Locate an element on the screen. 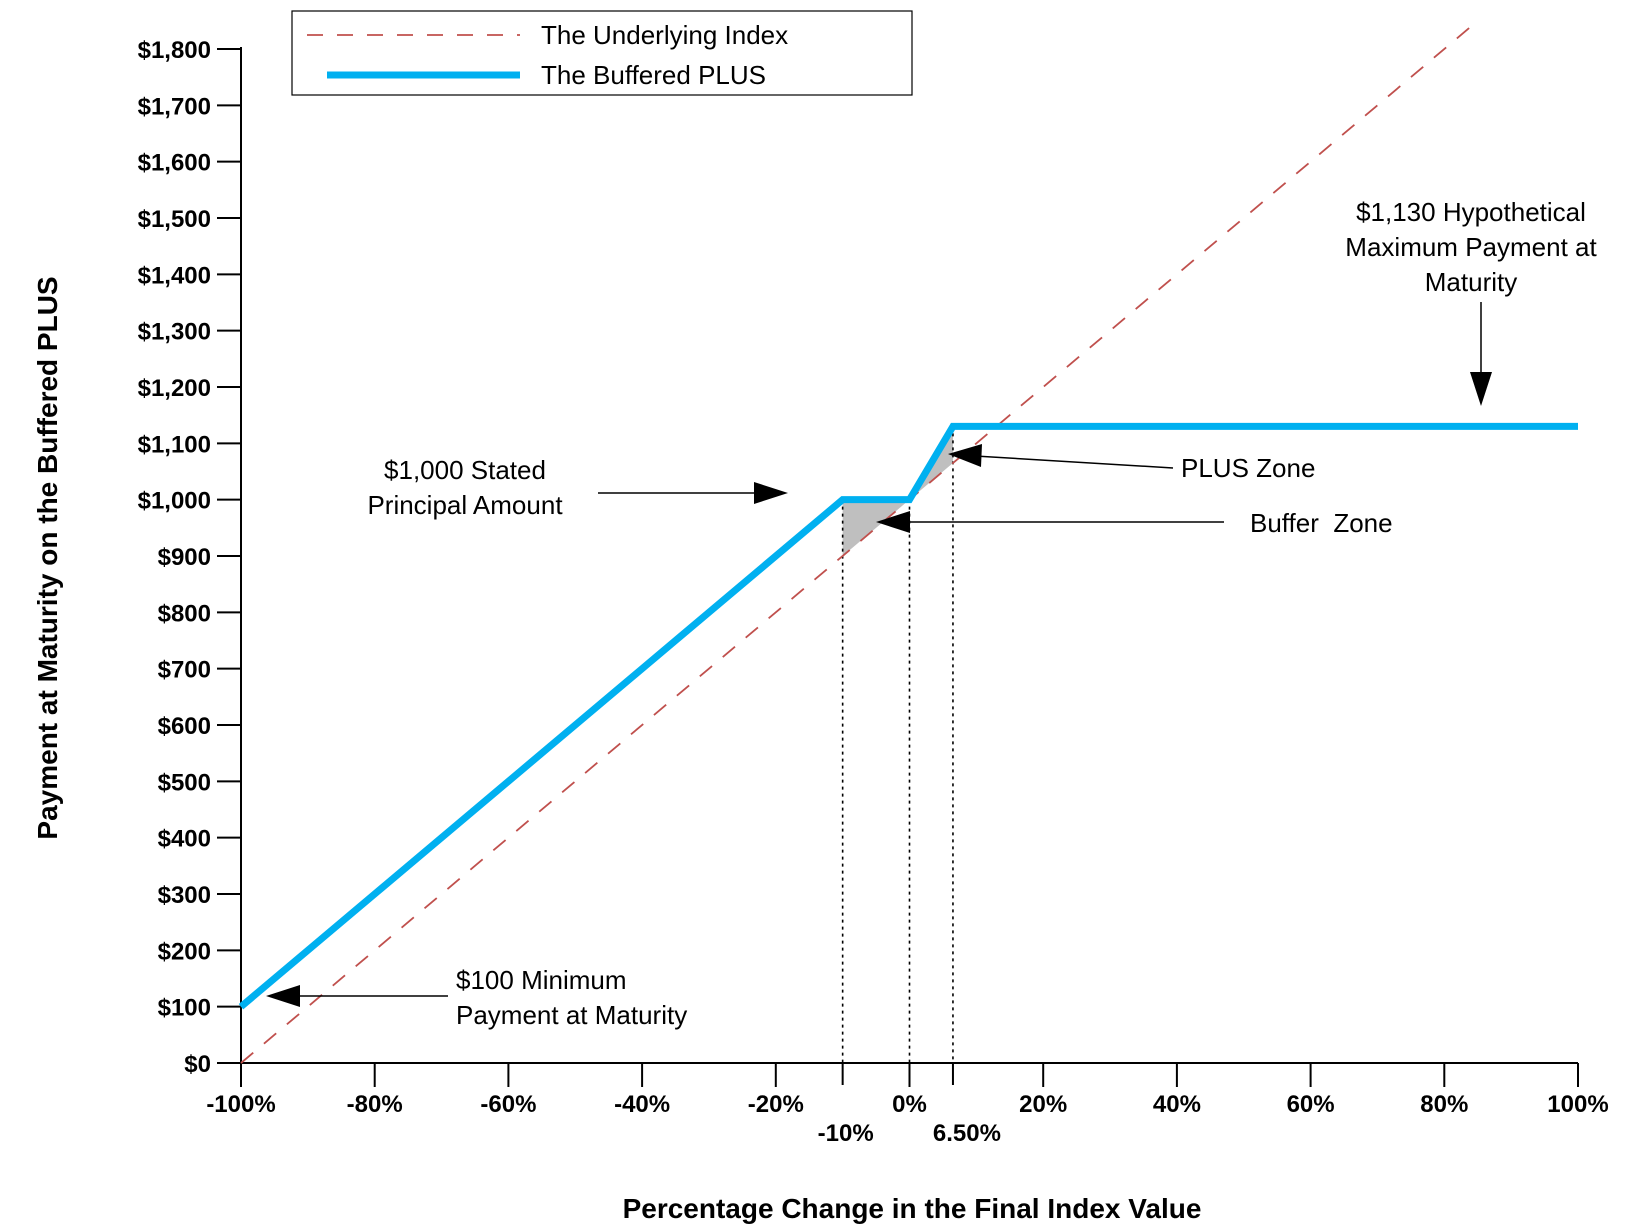  x-tick-label: 20% is located at coordinates (1043, 1104).